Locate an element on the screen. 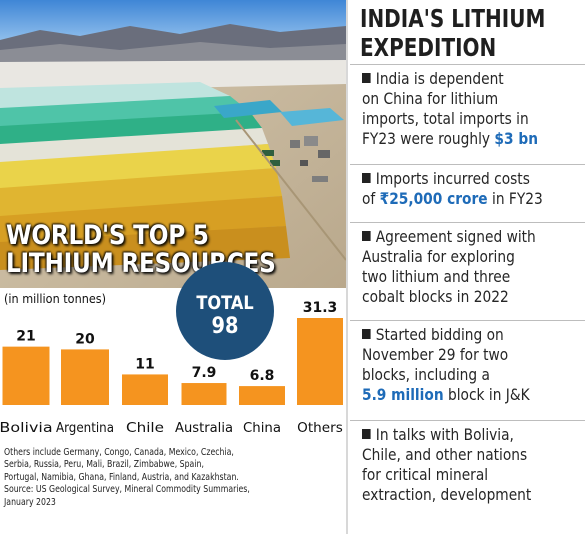 This screenshot has height=534, width=585. chart-title-line-1: WORLD'S TOP 5 is located at coordinates (107, 235).